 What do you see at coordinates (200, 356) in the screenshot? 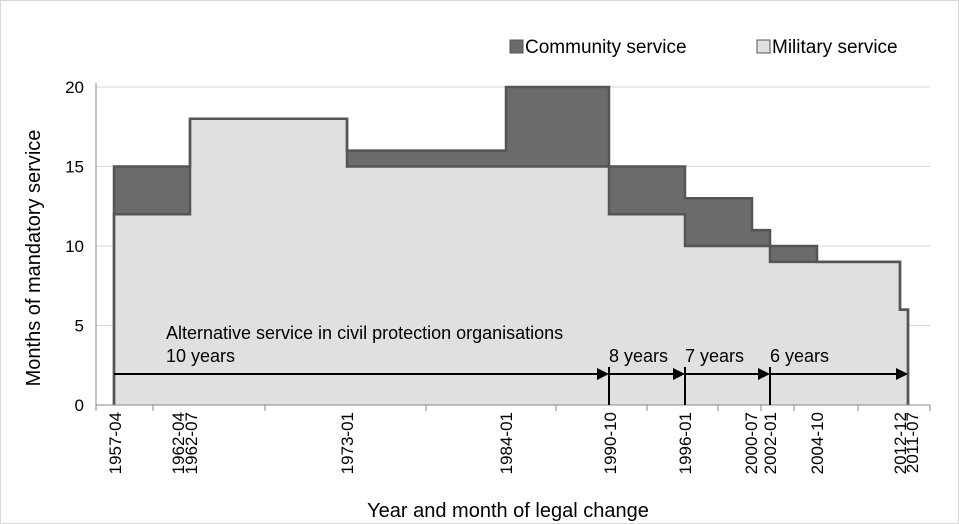
I see `annotation-period-1: 10 years` at bounding box center [200, 356].